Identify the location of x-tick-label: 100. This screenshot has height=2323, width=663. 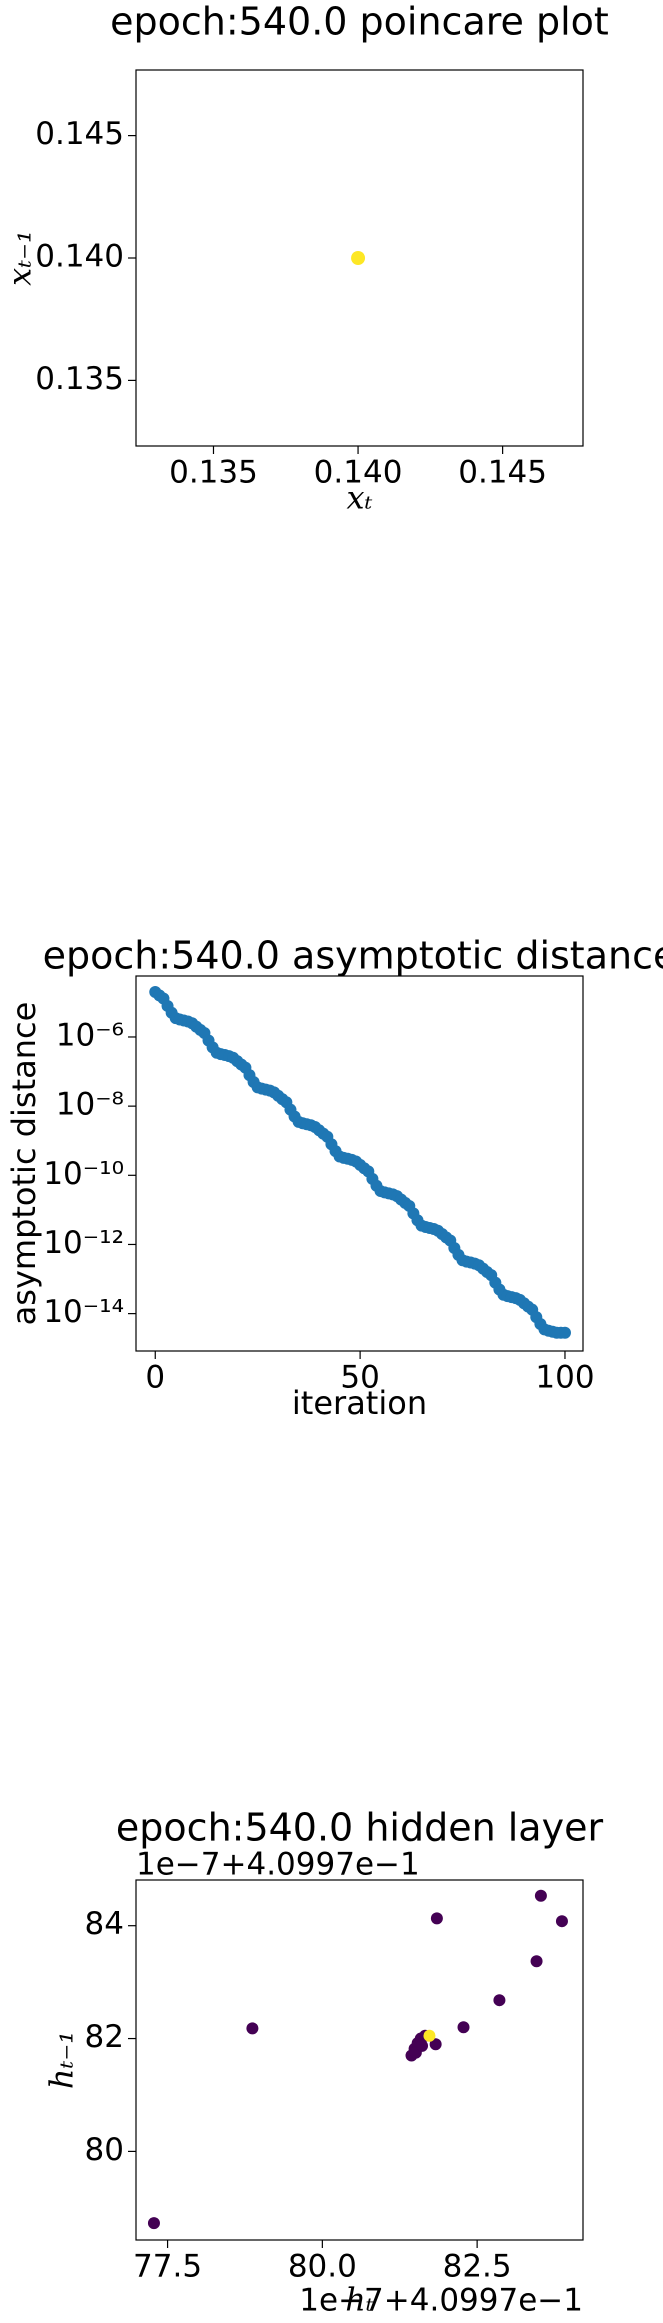
(564, 1378).